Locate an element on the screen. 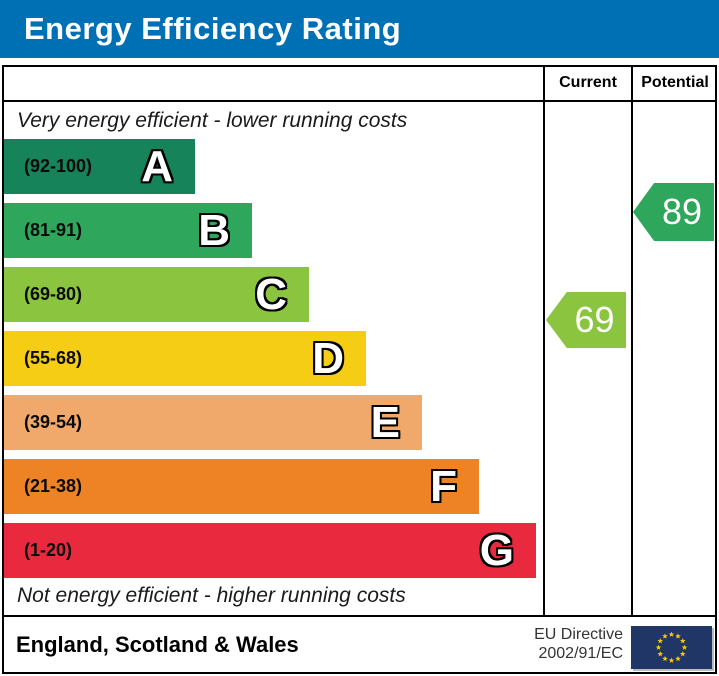 Image resolution: width=719 pixels, height=676 pixels. header-divider is located at coordinates (359, 101).